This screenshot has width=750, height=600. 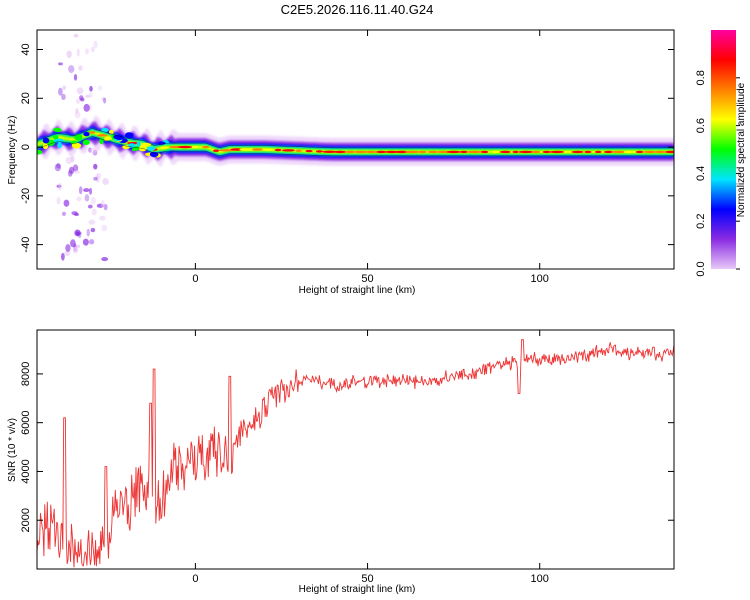 I want to click on spectrogram-ylabel: Frequency (Hz), so click(x=12, y=150).